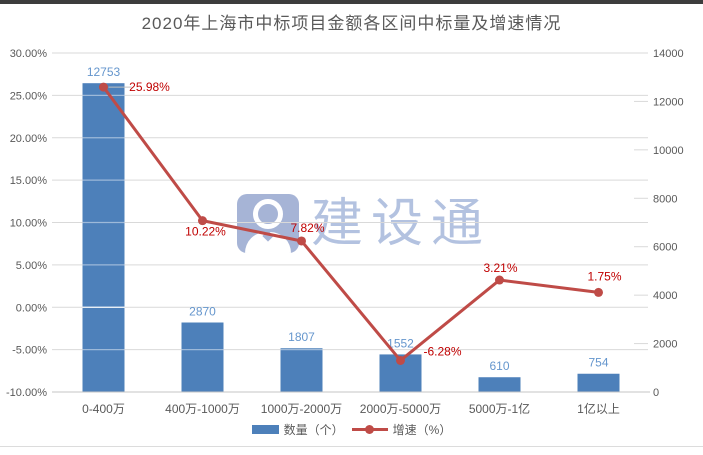  I want to click on right-axis-tick-label: 6000, so click(665, 248).